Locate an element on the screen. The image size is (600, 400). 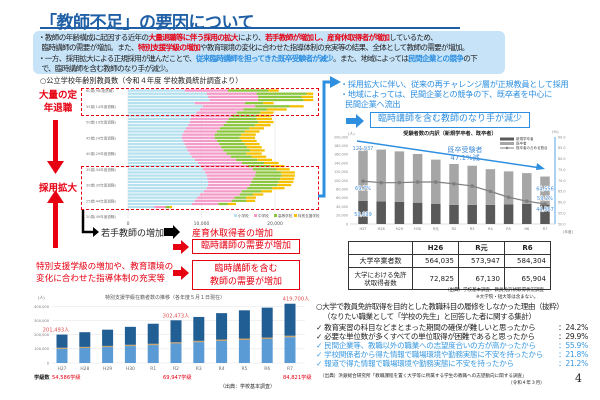
reason-item: ✓ 民間企業等、教職以外の職業への志望度合いの方が高かったから ：55.9% is located at coordinates (452, 345).